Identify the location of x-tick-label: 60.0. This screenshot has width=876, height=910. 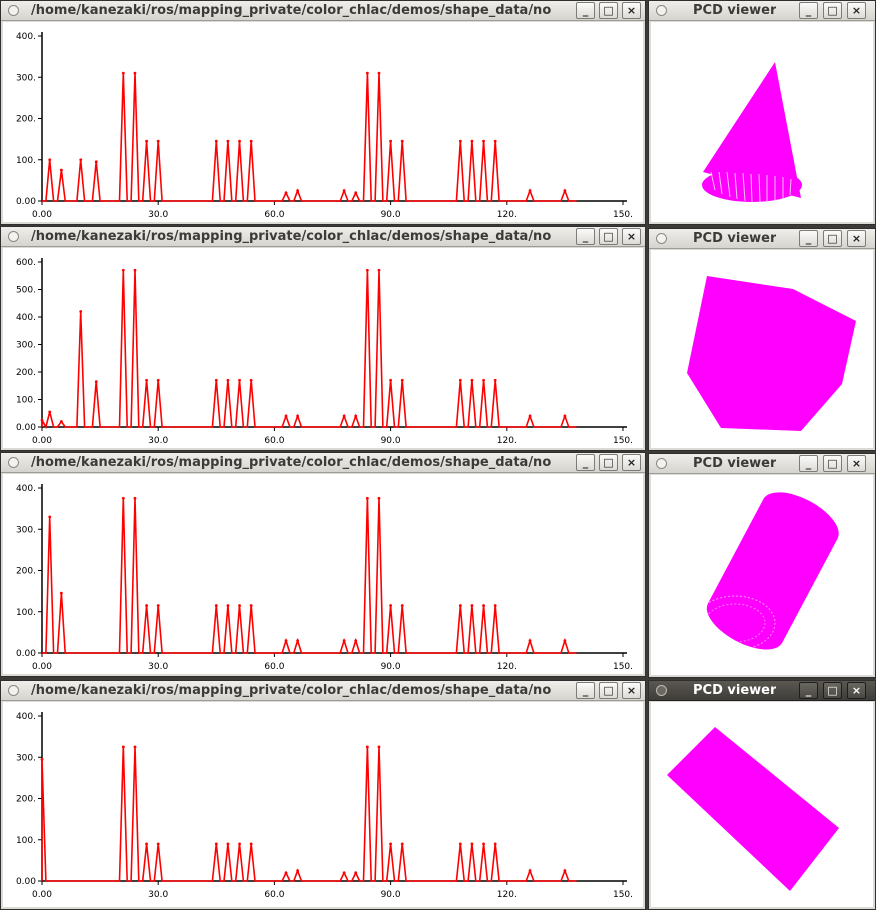
(274, 895).